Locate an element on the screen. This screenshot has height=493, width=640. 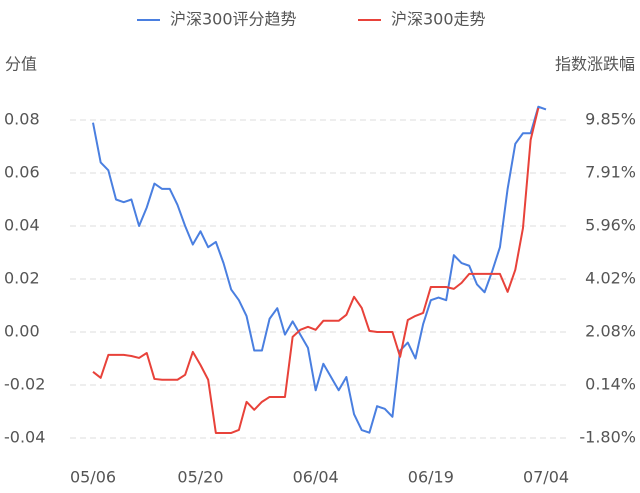
legend-label: 沪深300走势 is located at coordinates (438, 19).